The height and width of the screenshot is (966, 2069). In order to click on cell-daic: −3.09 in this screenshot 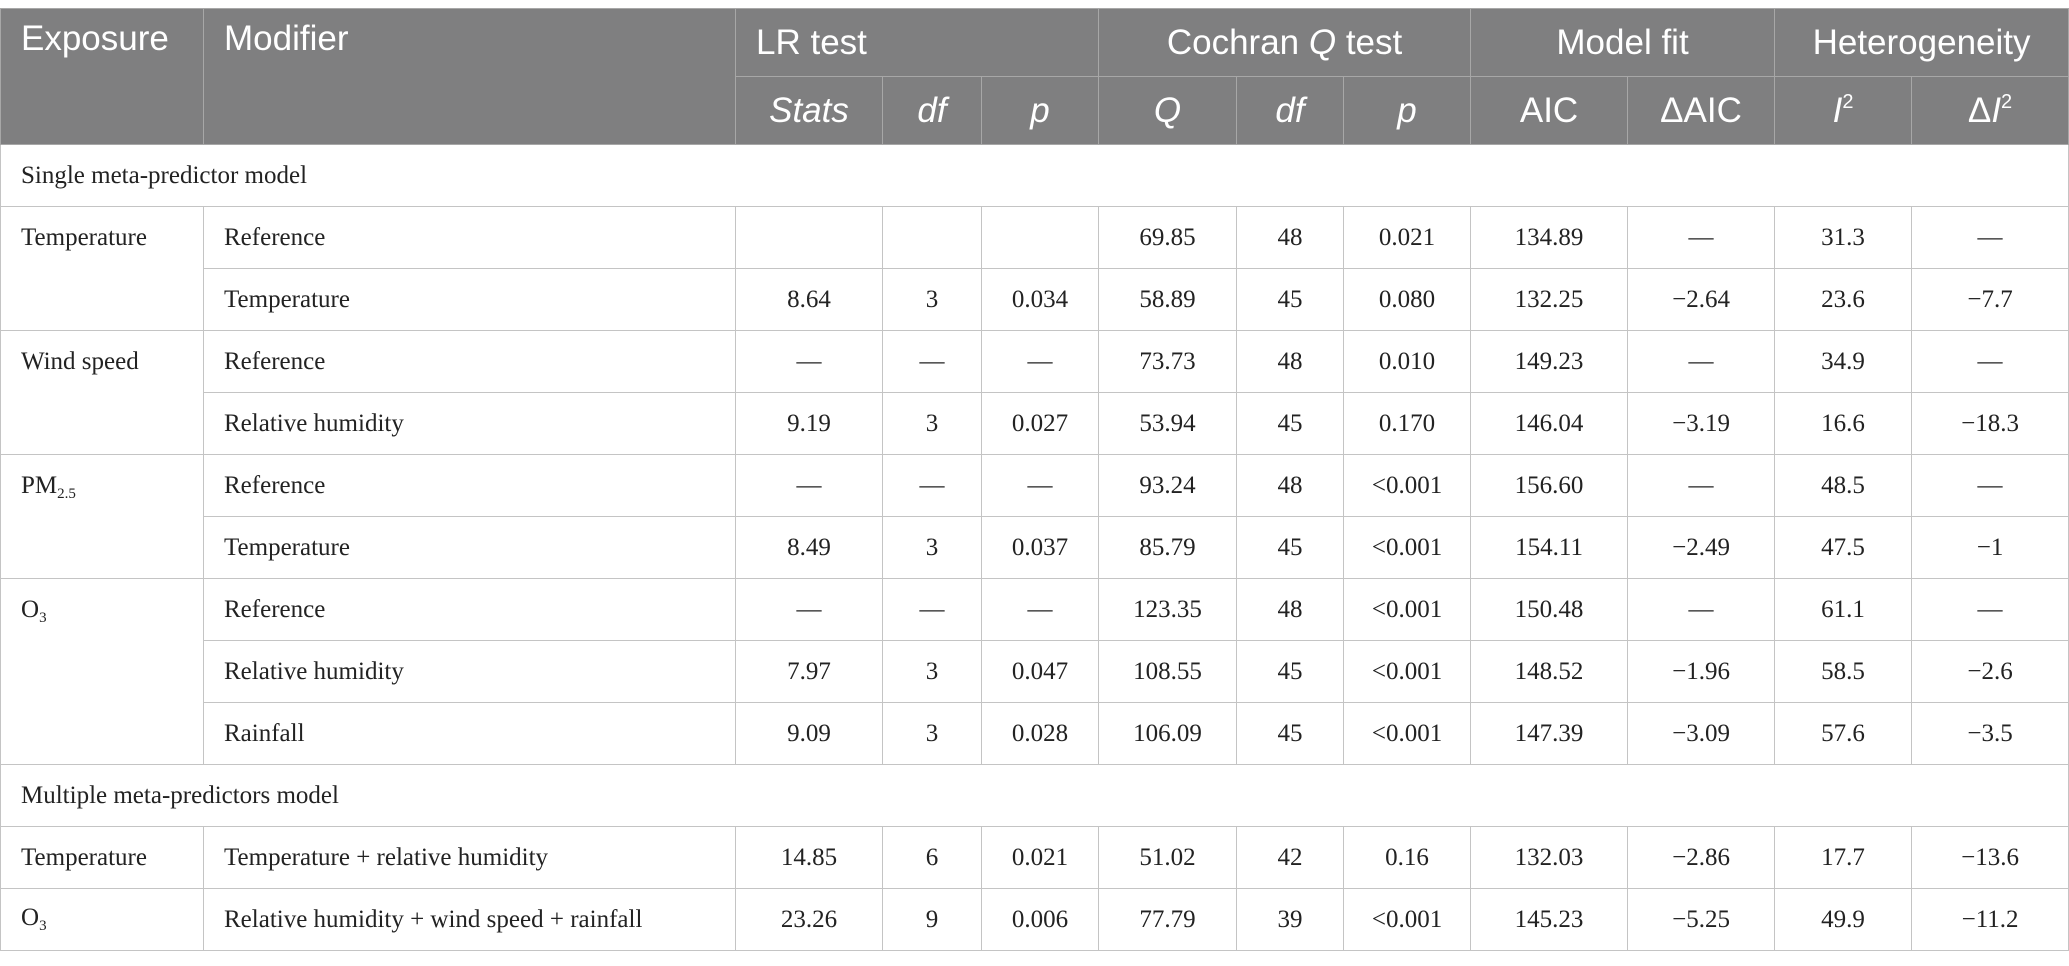, I will do `click(1701, 733)`.